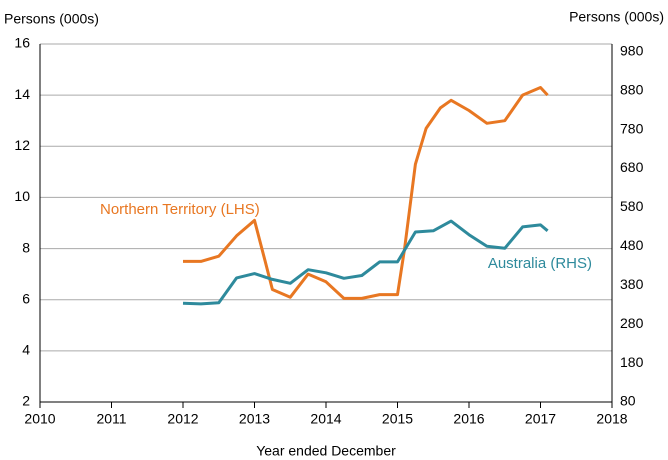 This screenshot has width=668, height=460. What do you see at coordinates (540, 419) in the screenshot?
I see `x-tick-label: 2017` at bounding box center [540, 419].